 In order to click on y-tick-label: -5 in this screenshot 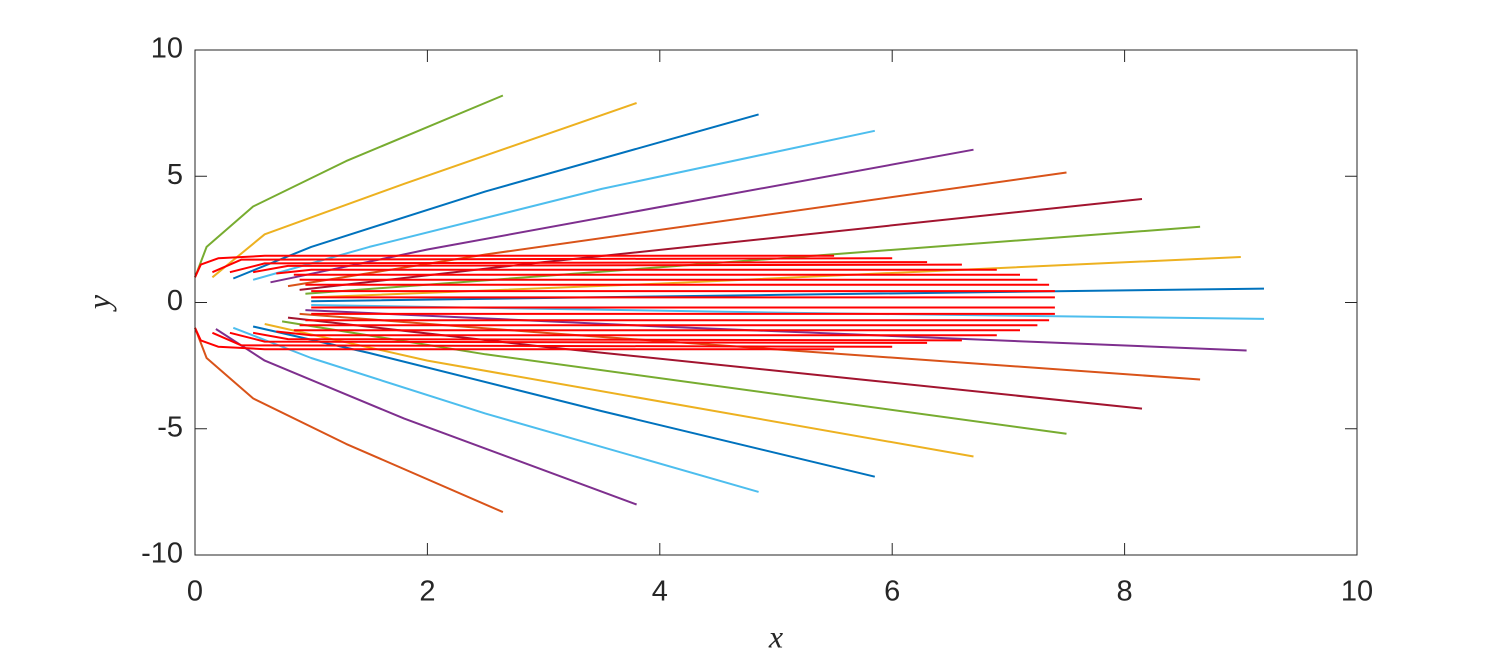, I will do `click(170, 427)`.